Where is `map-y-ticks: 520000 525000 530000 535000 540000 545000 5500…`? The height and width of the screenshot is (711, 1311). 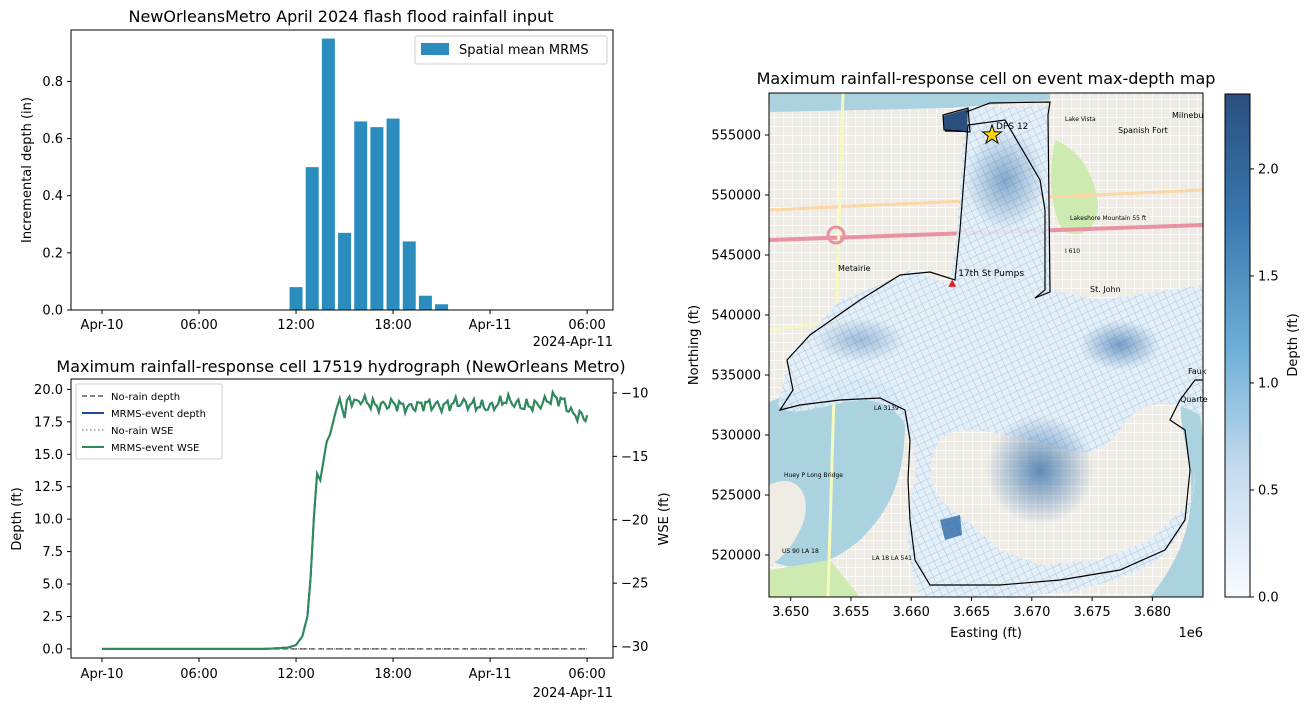
map-y-ticks: 520000 525000 530000 535000 540000 545000 5500… is located at coordinates (740, 346).